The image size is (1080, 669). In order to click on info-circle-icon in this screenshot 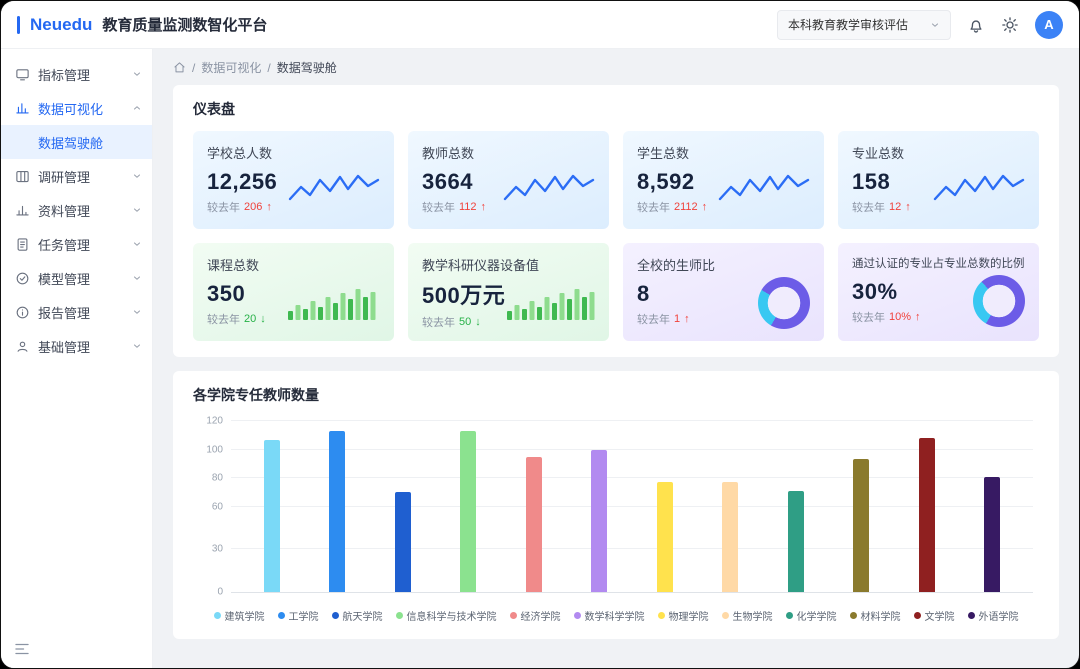, I will do `click(22, 312)`.